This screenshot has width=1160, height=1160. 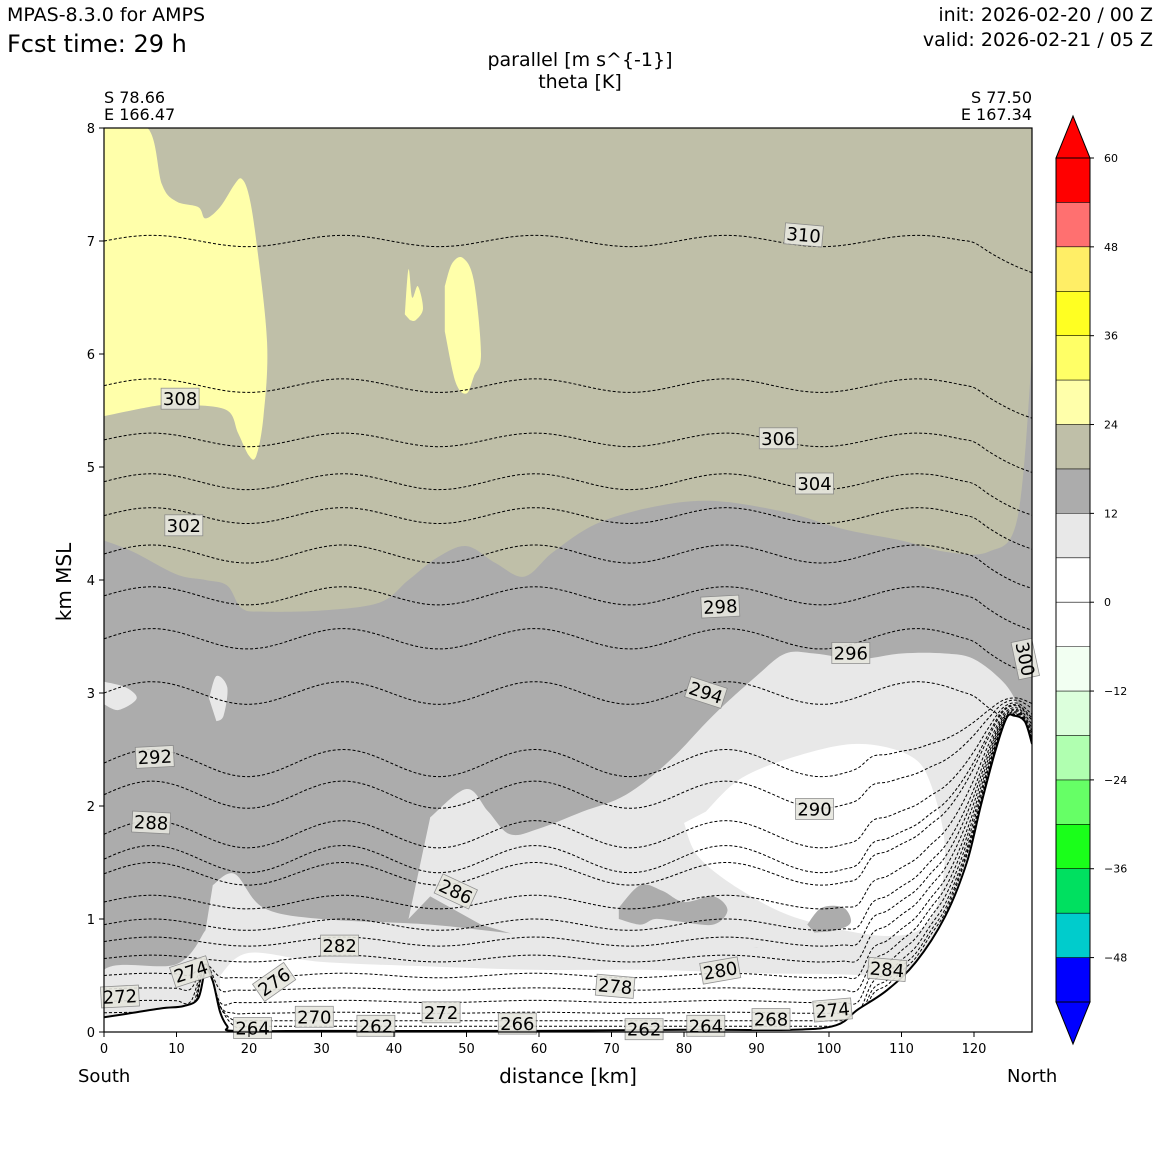 I want to click on contour-label-text: 310, so click(x=804, y=236).